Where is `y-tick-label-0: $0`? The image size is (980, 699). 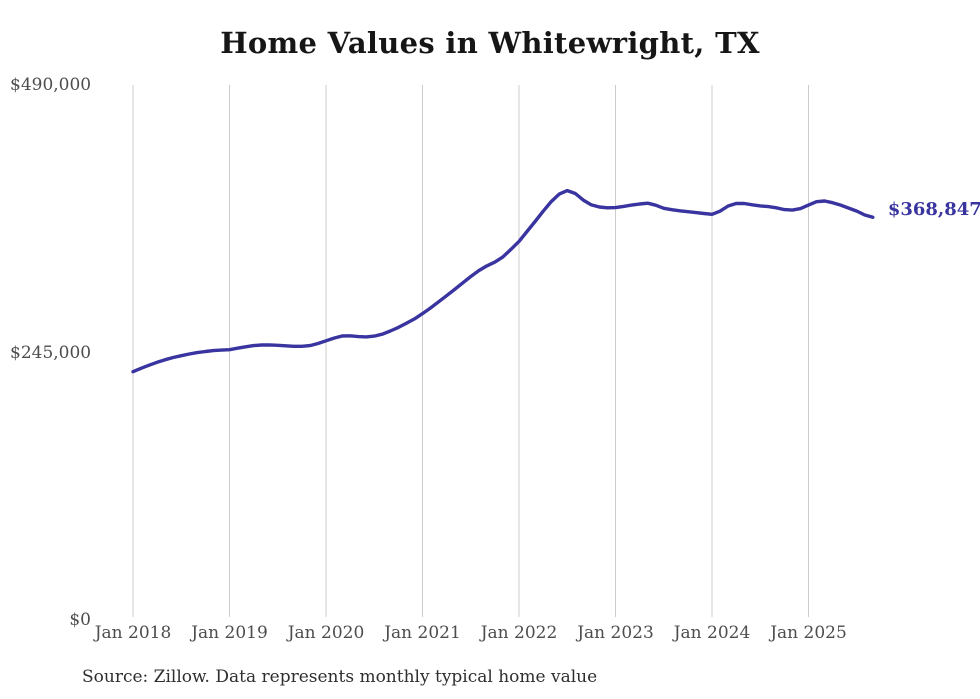
y-tick-label-0: $0 is located at coordinates (80, 620).